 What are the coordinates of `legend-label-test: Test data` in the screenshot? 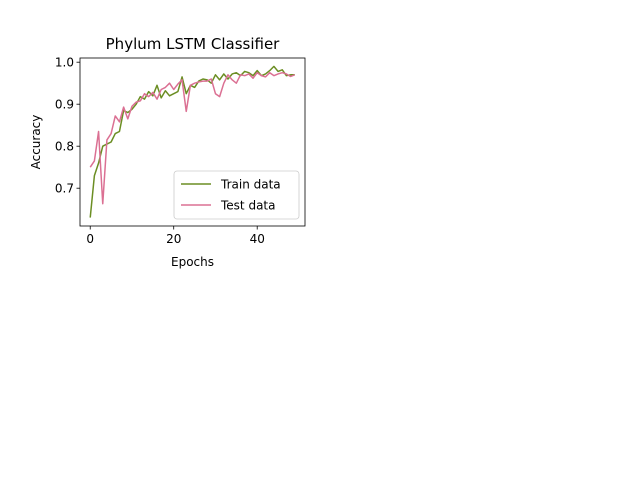 It's located at (247, 206).